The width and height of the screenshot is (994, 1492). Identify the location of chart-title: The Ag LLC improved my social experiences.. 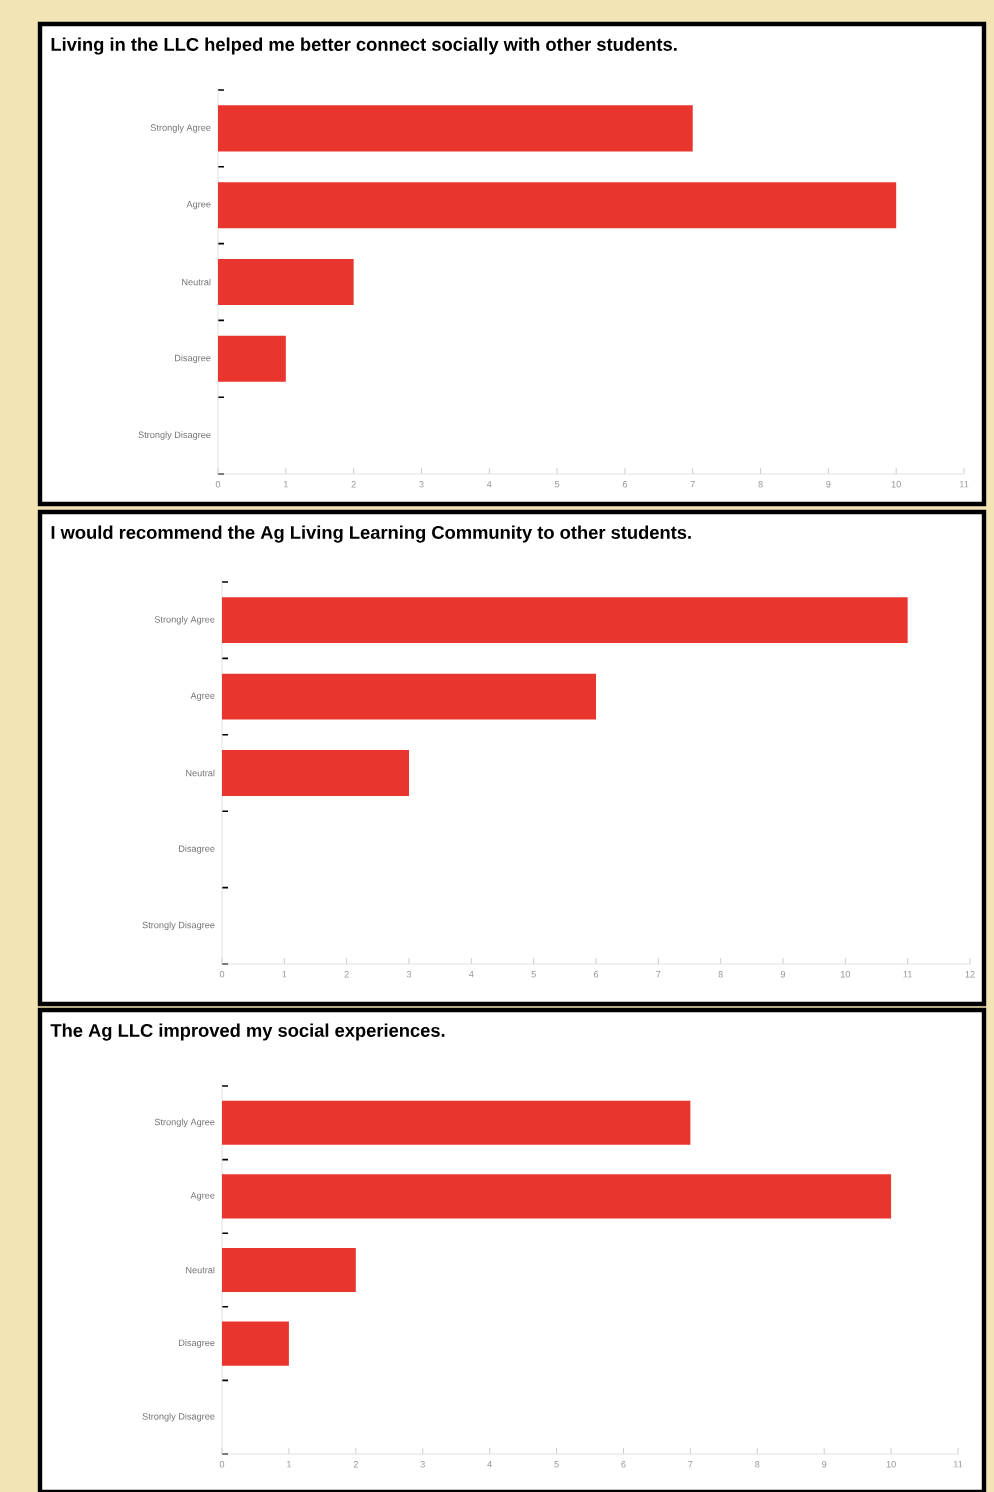
(247, 1032).